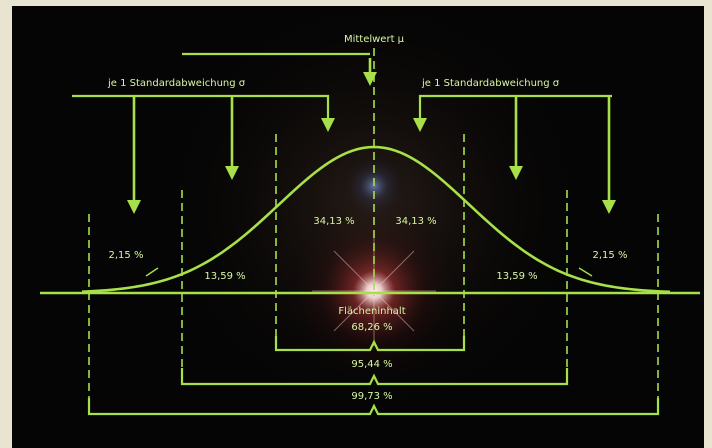 The width and height of the screenshot is (712, 448). I want to click on one-sigma-percent: 68,26 %, so click(371, 327).